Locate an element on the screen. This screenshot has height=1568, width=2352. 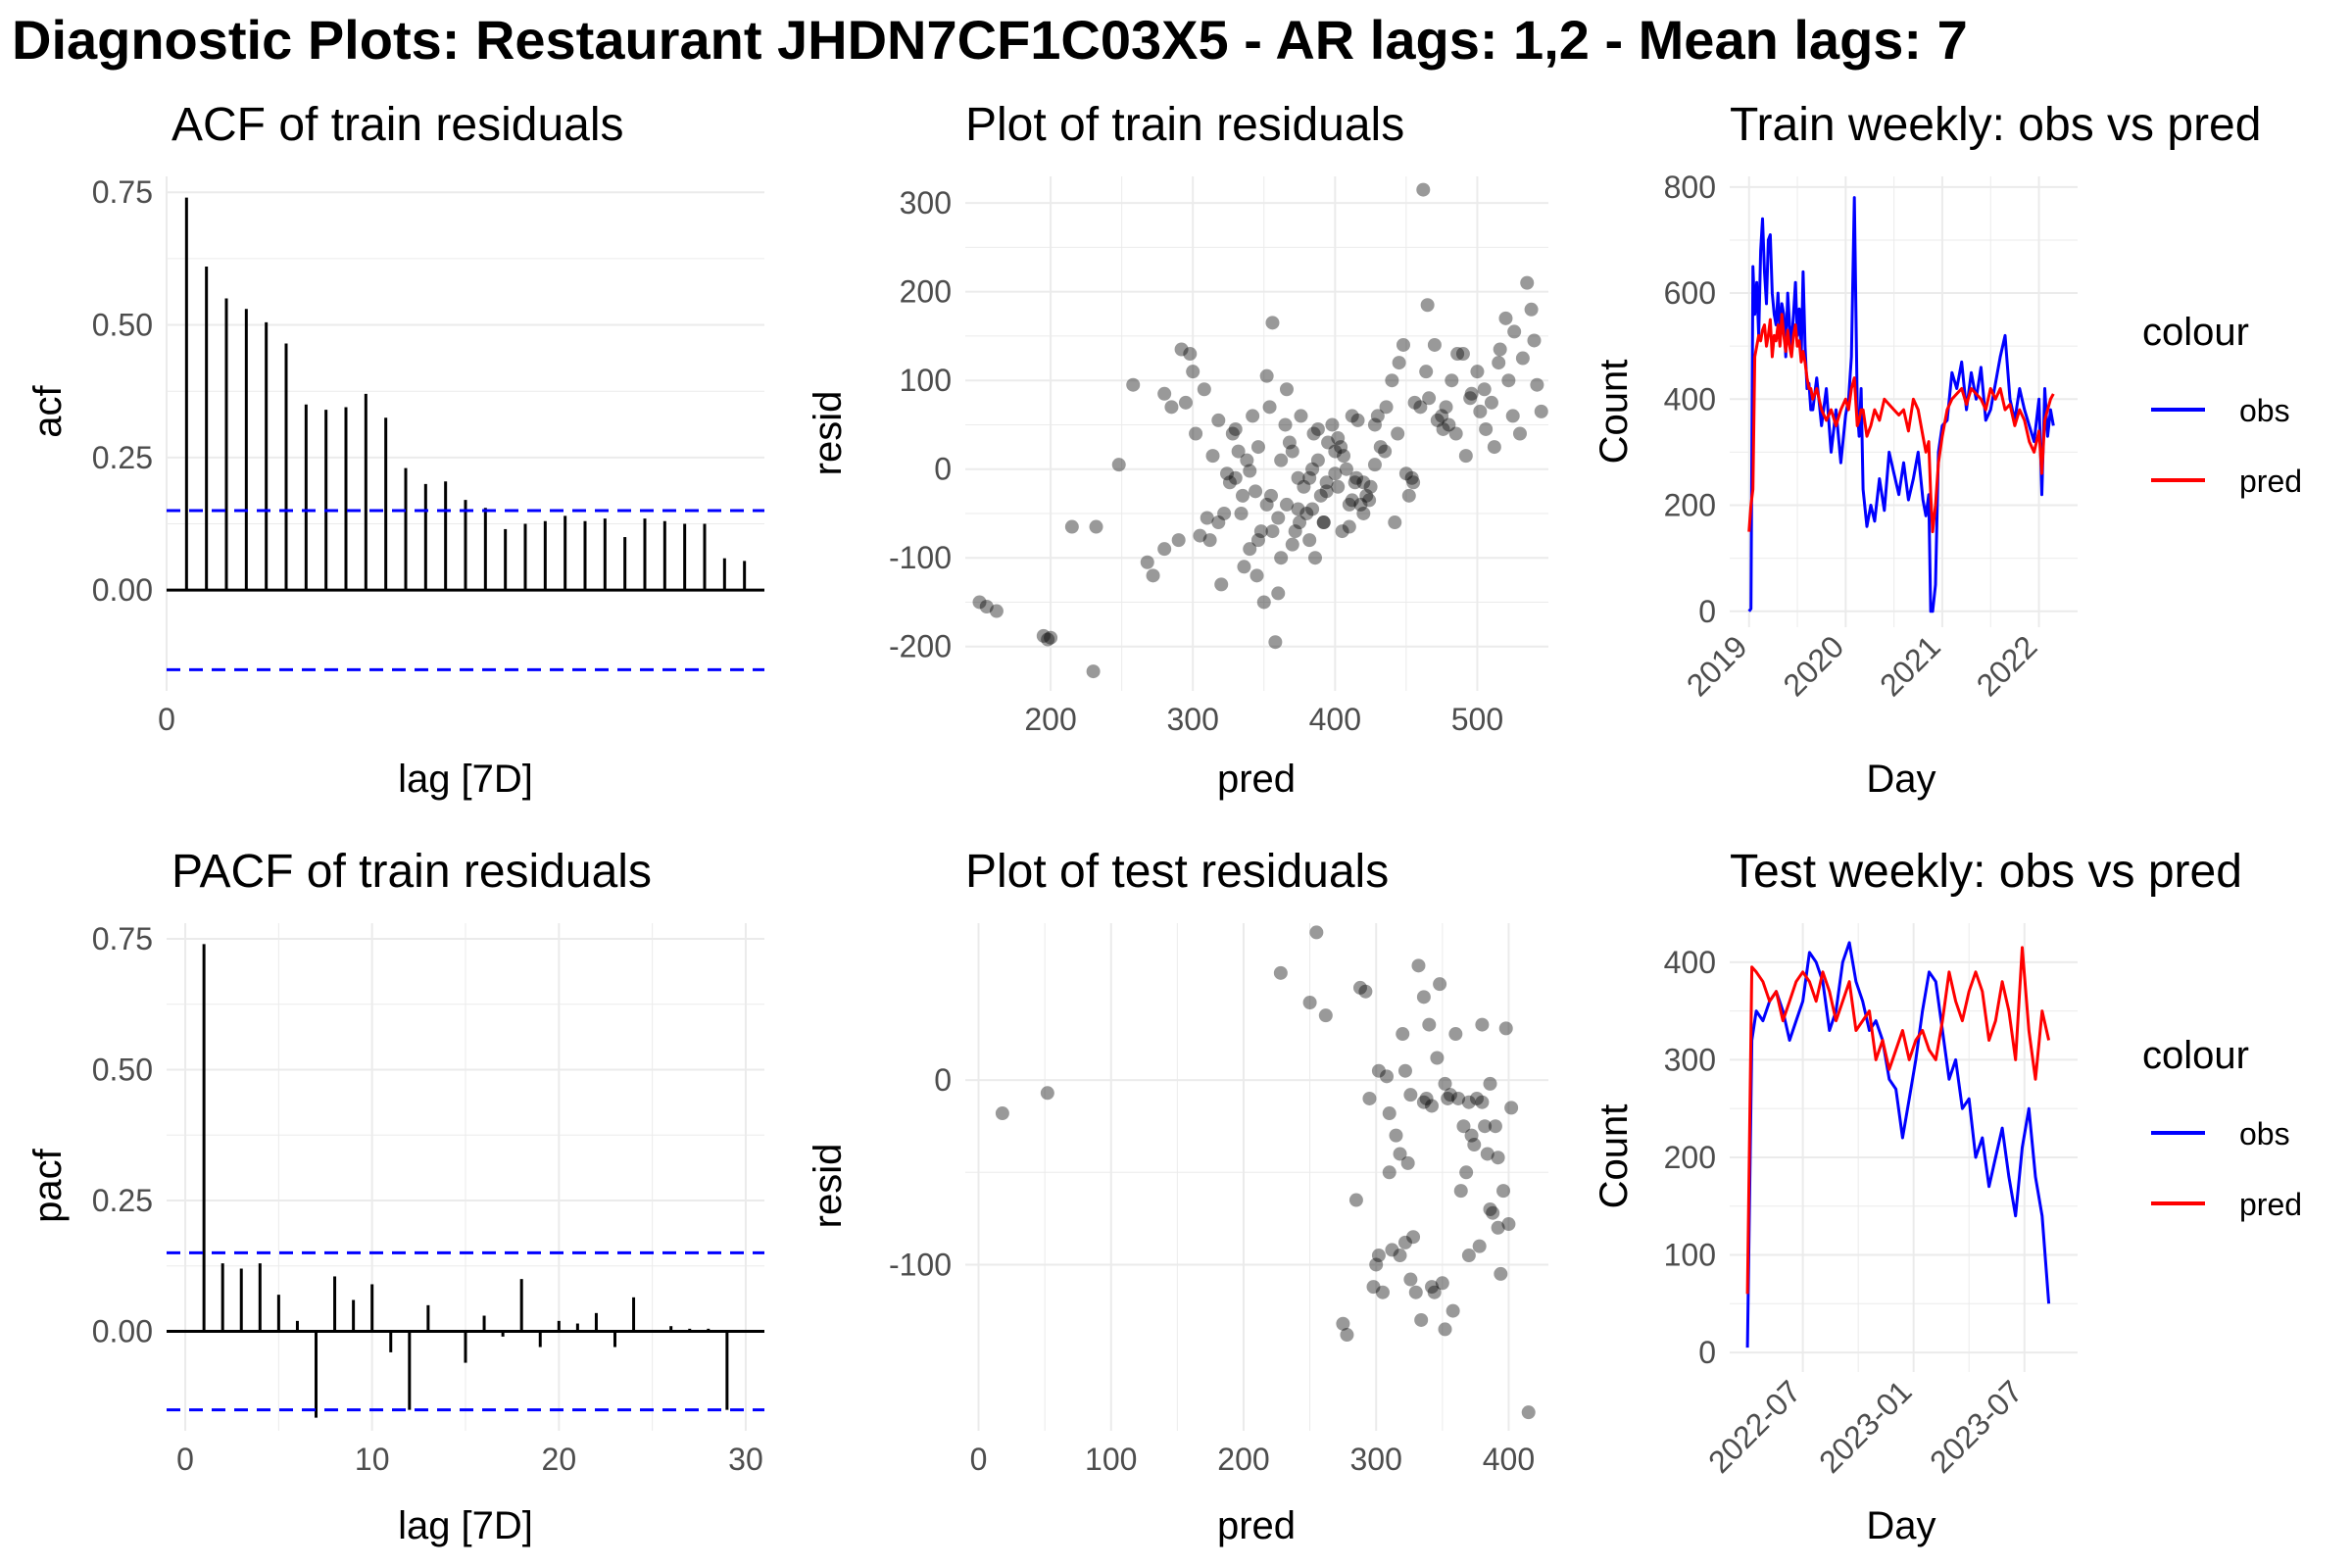
acf-panel-title: ACF of train residuals is located at coordinates (398, 125).